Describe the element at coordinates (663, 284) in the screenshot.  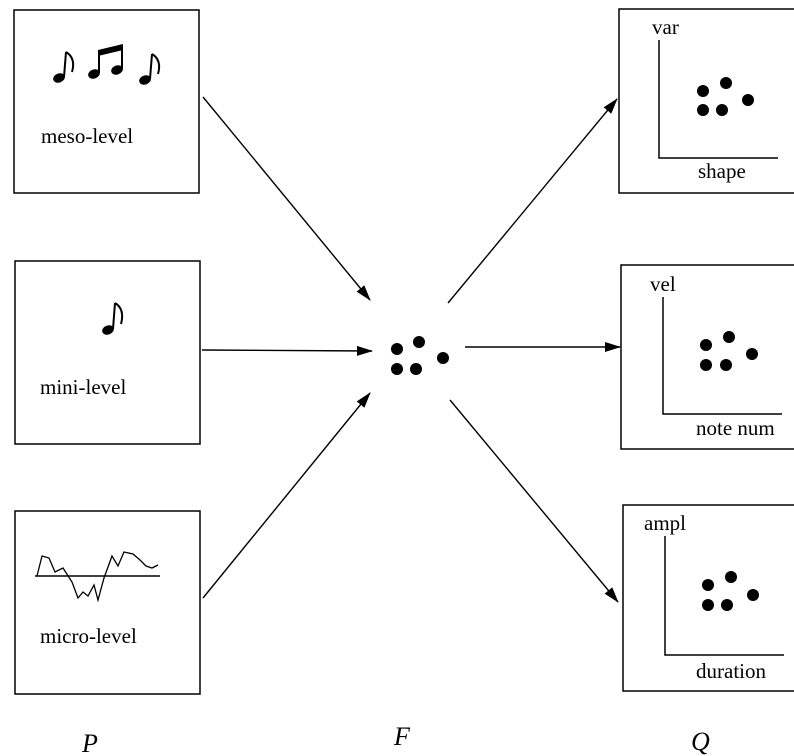
I see `y-axis-label-vel: vel` at that location.